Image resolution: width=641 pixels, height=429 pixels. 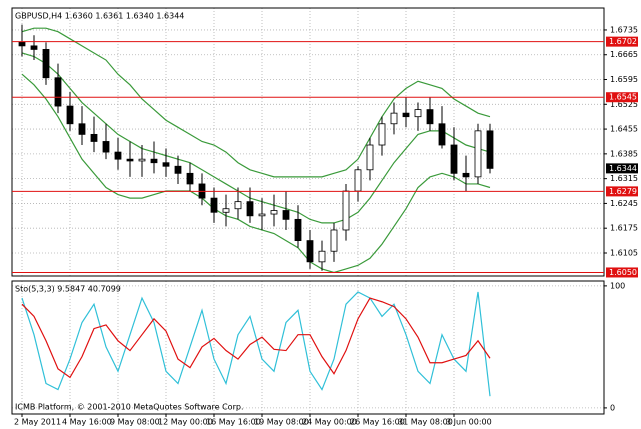 What do you see at coordinates (425, 422) in the screenshot?
I see `x-tick-label: 31 May 08:00` at bounding box center [425, 422].